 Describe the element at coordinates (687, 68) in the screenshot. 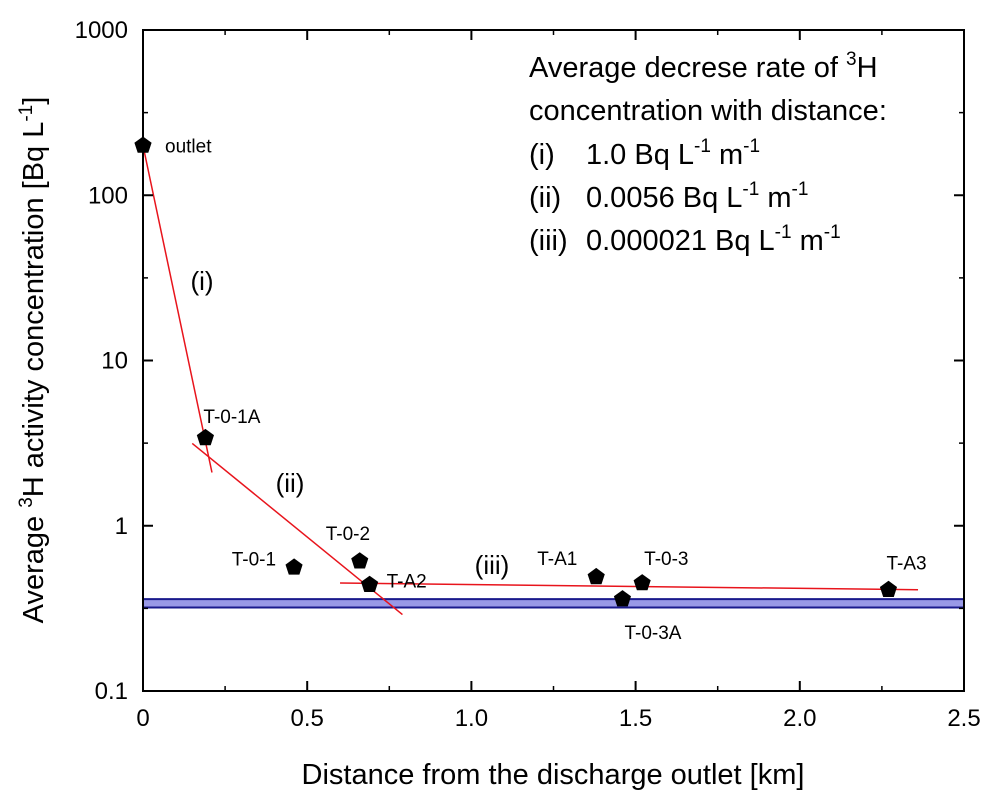

I see `legend-line1-prefix: Average decrese rate of` at that location.